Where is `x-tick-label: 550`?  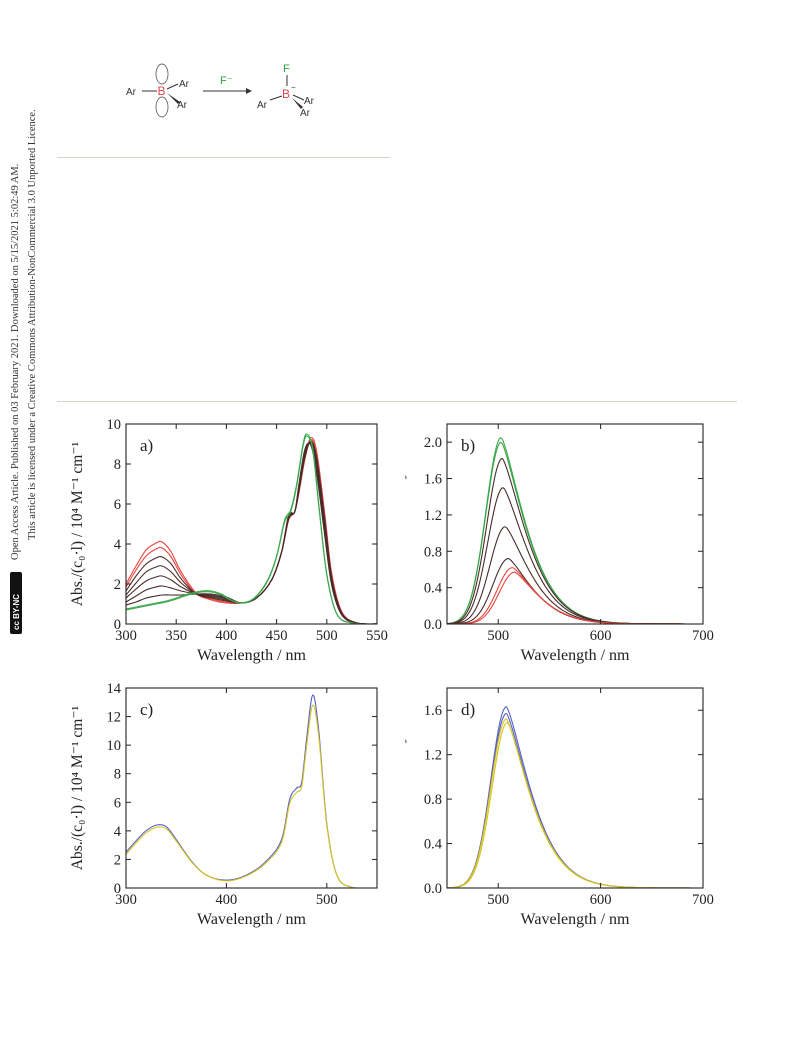 x-tick-label: 550 is located at coordinates (377, 636).